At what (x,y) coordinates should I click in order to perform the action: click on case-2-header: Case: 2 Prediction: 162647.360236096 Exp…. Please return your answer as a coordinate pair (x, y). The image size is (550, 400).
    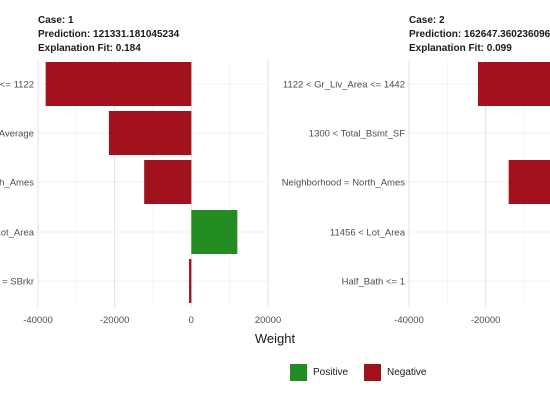
    Looking at the image, I should click on (479, 35).